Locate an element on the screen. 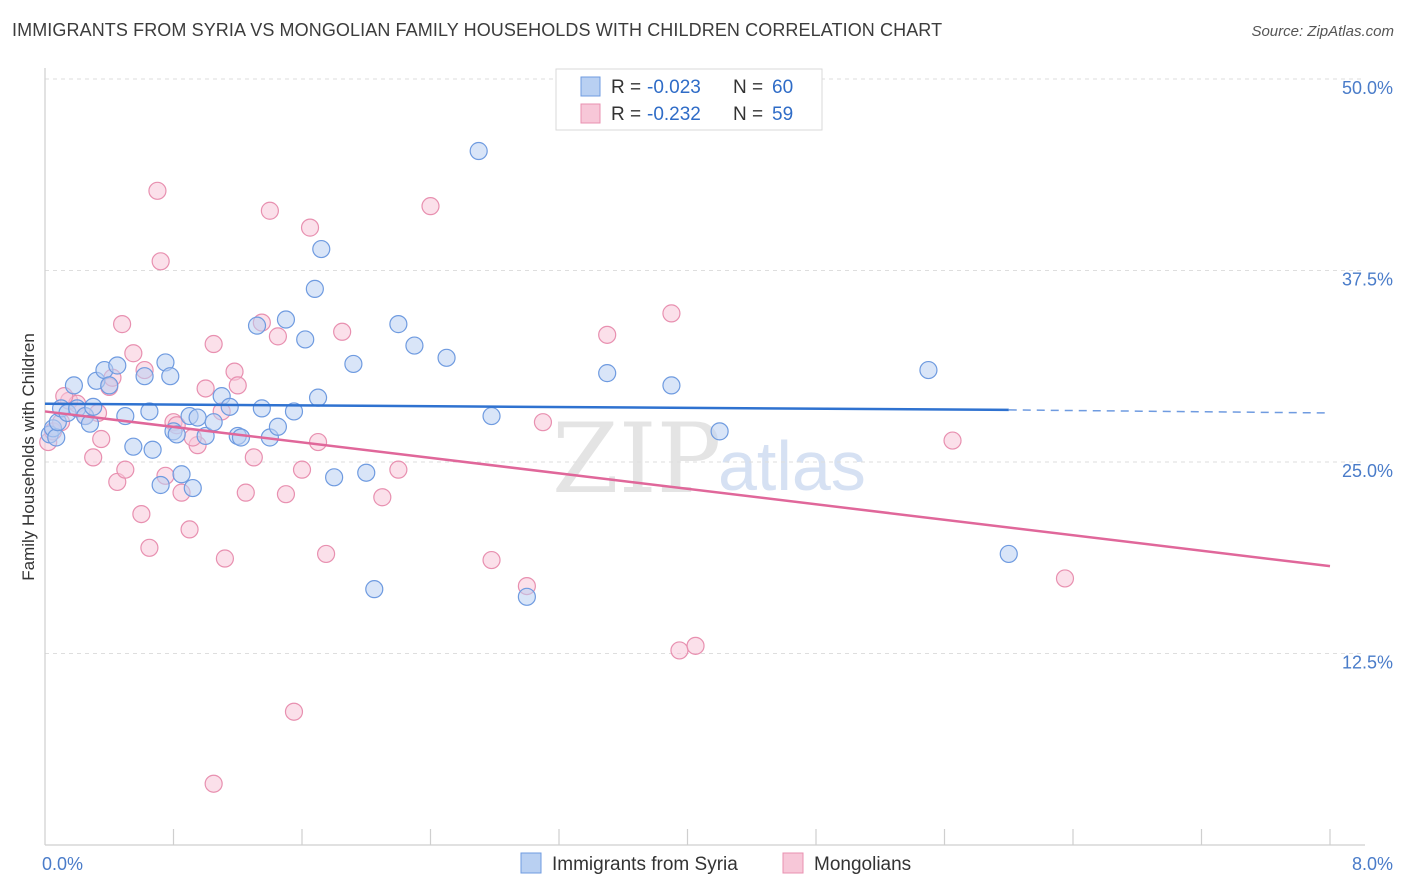  bottom-legend-label-mongolians: Mongolians is located at coordinates (862, 864).